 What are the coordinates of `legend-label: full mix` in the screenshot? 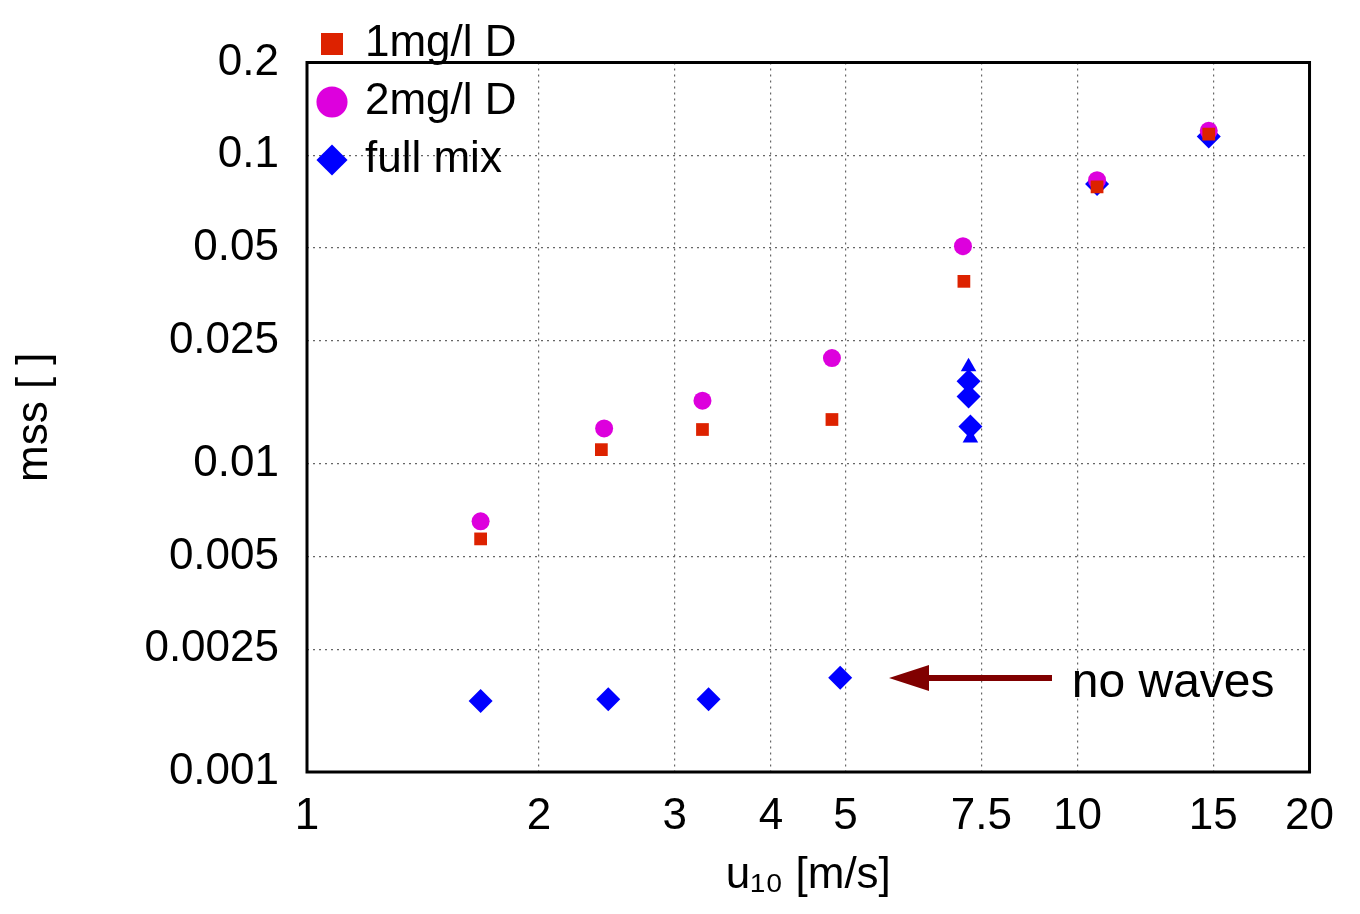 It's located at (433, 157).